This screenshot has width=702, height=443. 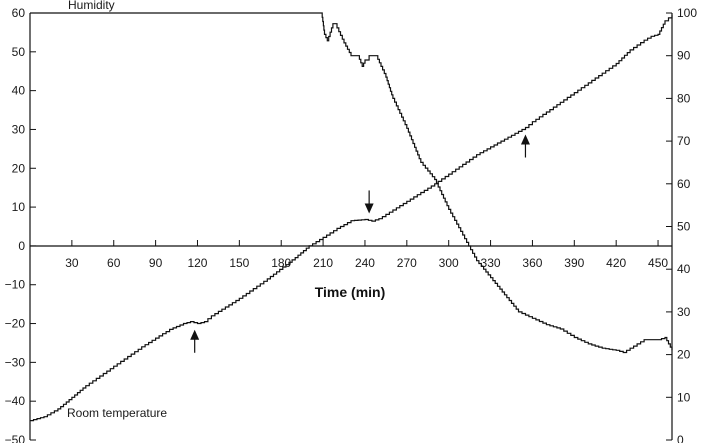 What do you see at coordinates (449, 263) in the screenshot?
I see `x-tick-label: 300` at bounding box center [449, 263].